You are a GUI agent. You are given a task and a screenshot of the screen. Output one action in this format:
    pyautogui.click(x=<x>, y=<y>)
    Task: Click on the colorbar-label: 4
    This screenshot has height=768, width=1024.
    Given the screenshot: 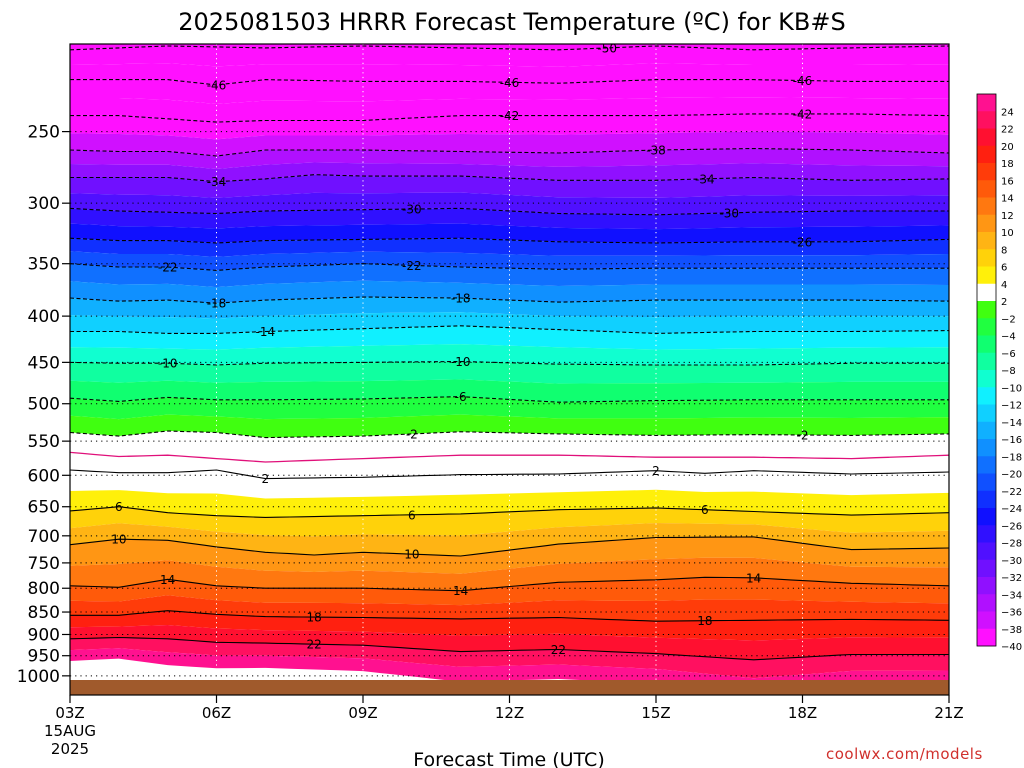 What is the action you would take?
    pyautogui.click(x=1004, y=285)
    